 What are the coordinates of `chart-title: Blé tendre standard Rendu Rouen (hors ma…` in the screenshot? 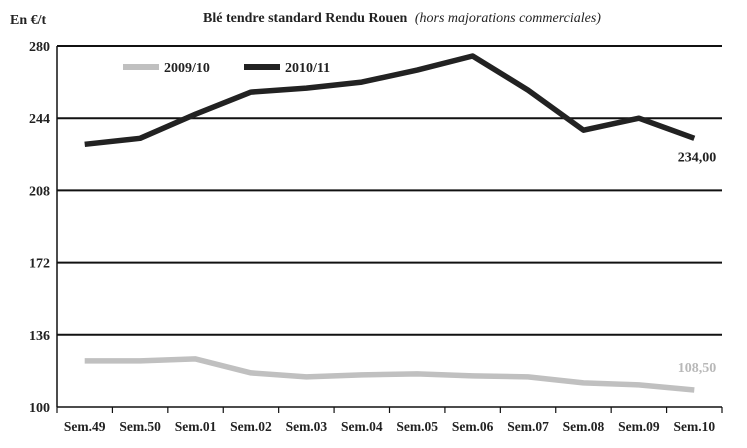 It's located at (402, 18).